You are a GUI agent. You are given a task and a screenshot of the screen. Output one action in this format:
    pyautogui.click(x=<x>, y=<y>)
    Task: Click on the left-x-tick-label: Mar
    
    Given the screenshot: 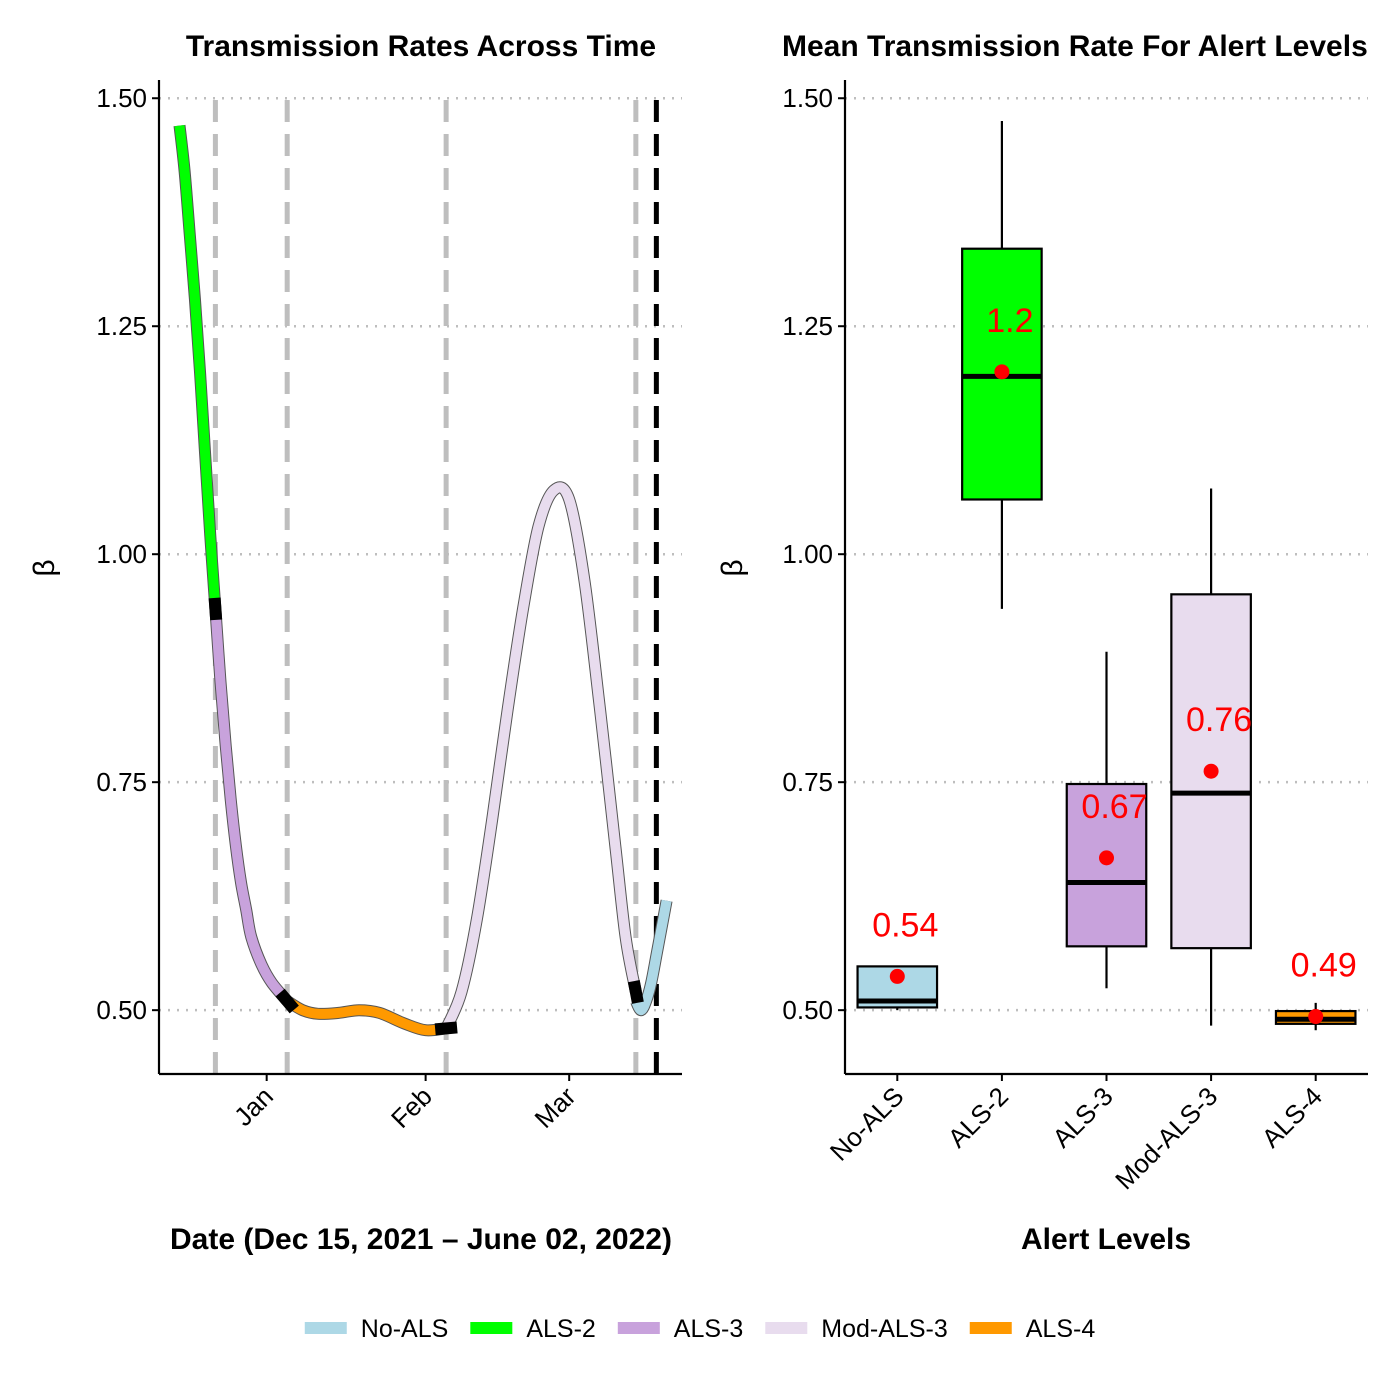 What is the action you would take?
    pyautogui.click(x=555, y=1107)
    